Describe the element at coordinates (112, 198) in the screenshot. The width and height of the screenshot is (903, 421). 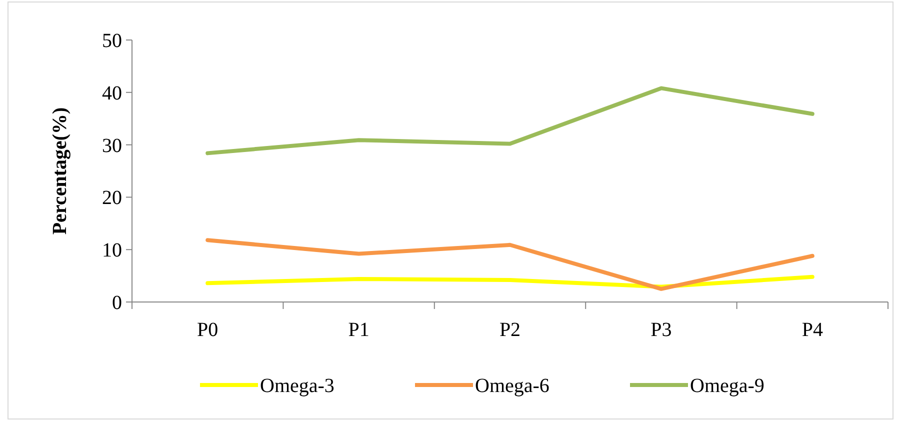
I see `y-tick-label: 20` at that location.